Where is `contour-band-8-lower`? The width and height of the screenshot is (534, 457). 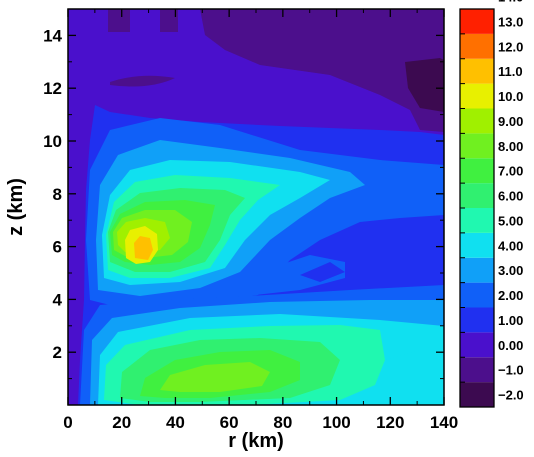
contour-band-8-lower is located at coordinates (215, 377).